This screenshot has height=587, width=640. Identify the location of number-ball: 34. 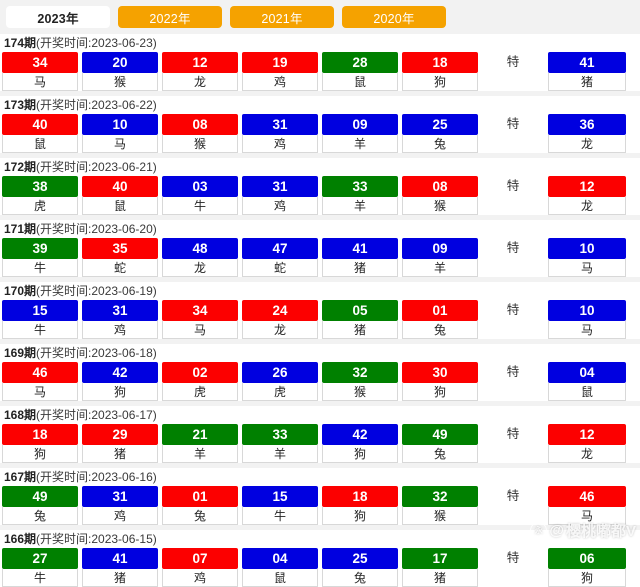
(40, 62).